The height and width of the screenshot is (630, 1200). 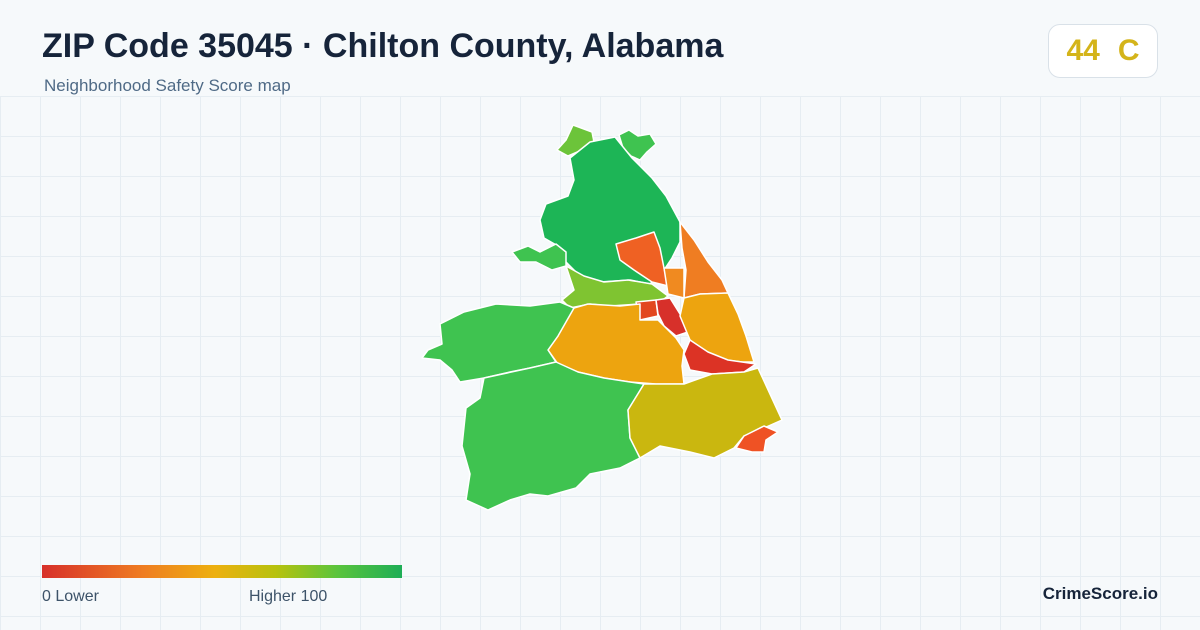 I want to click on legend-gradient-bar, so click(x=222, y=571).